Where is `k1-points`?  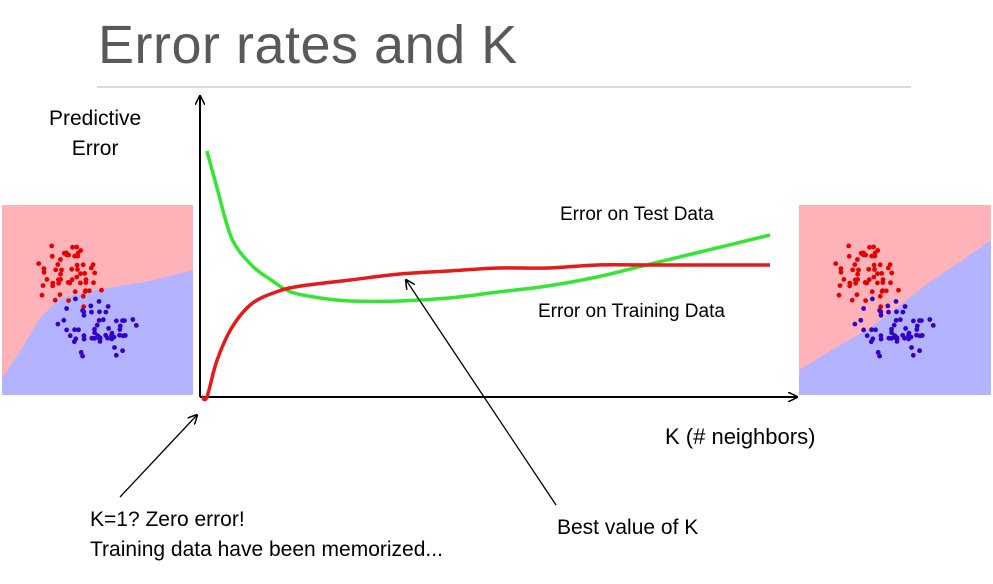 k1-points is located at coordinates (87, 301).